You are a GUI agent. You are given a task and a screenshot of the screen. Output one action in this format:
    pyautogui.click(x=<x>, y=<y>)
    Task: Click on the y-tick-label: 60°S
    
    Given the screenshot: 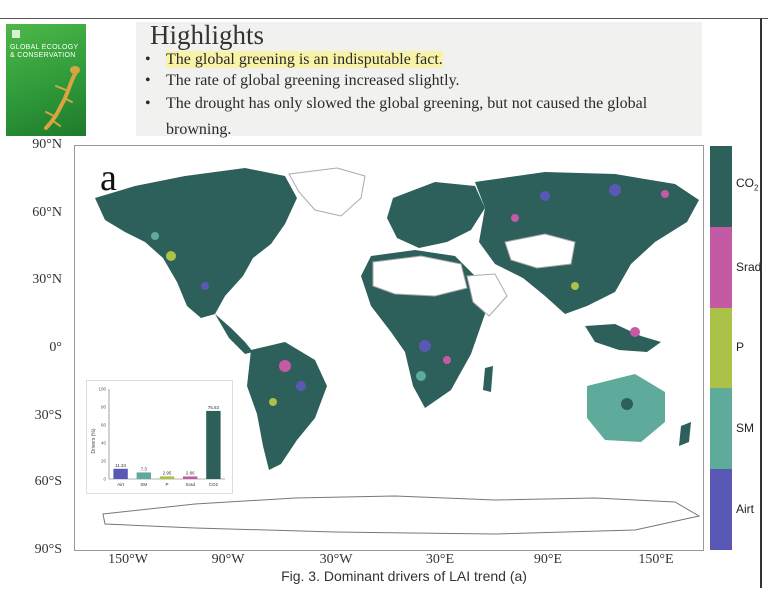 What is the action you would take?
    pyautogui.click(x=48, y=481)
    